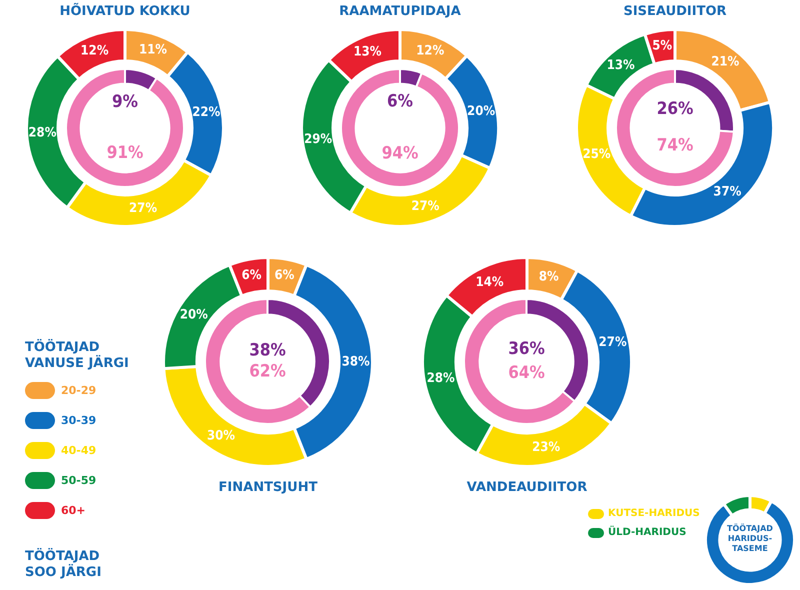 The height and width of the screenshot is (590, 800). I want to click on legend-label: 30-39, so click(78, 420).